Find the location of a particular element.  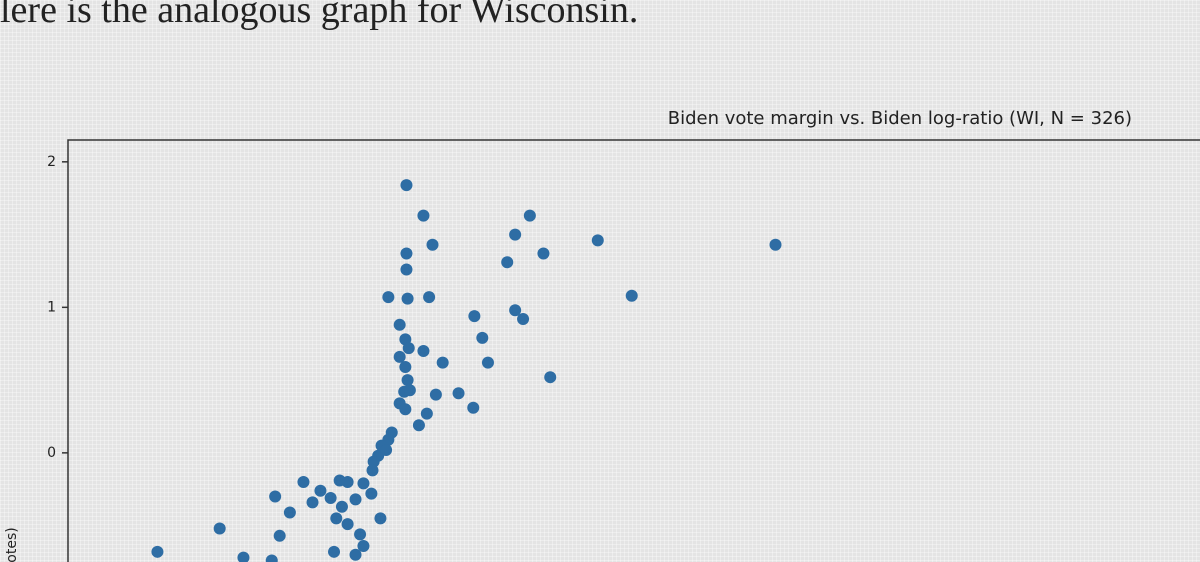

y-axis-label: otes) is located at coordinates (12, 544).